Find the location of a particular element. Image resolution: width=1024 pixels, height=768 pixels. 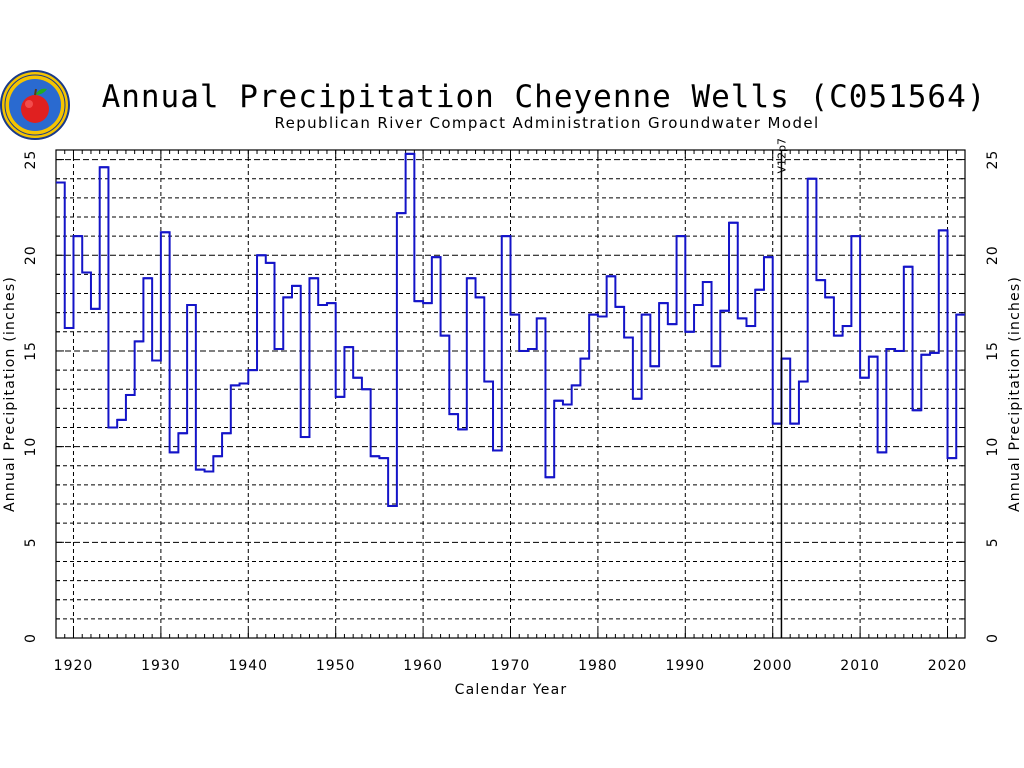

y-axis-label-right: Annual Precipitation (inches) is located at coordinates (1015, 394).